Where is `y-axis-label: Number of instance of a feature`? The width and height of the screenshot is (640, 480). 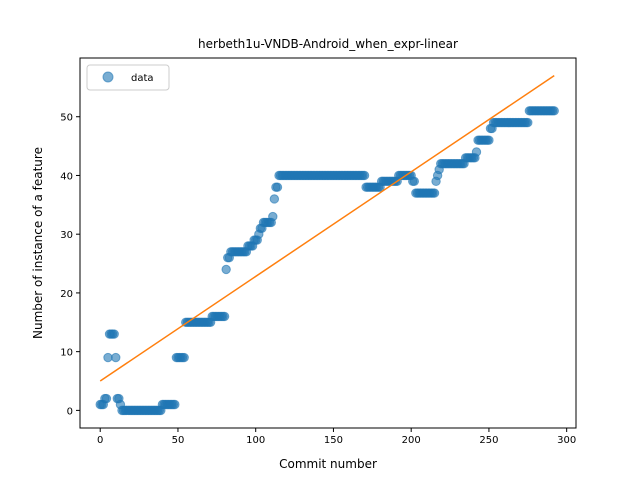
y-axis-label: Number of instance of a feature is located at coordinates (38, 243).